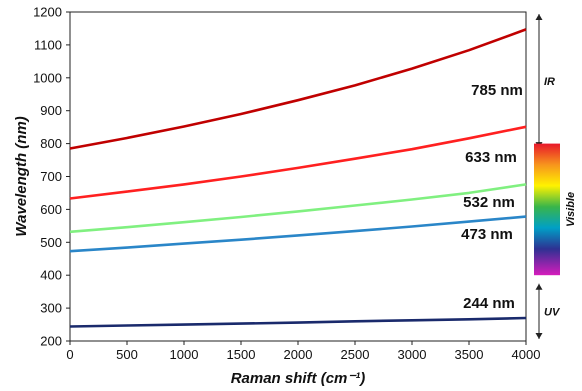 Image resolution: width=582 pixels, height=391 pixels. I want to click on region-label: IR, so click(549, 82).